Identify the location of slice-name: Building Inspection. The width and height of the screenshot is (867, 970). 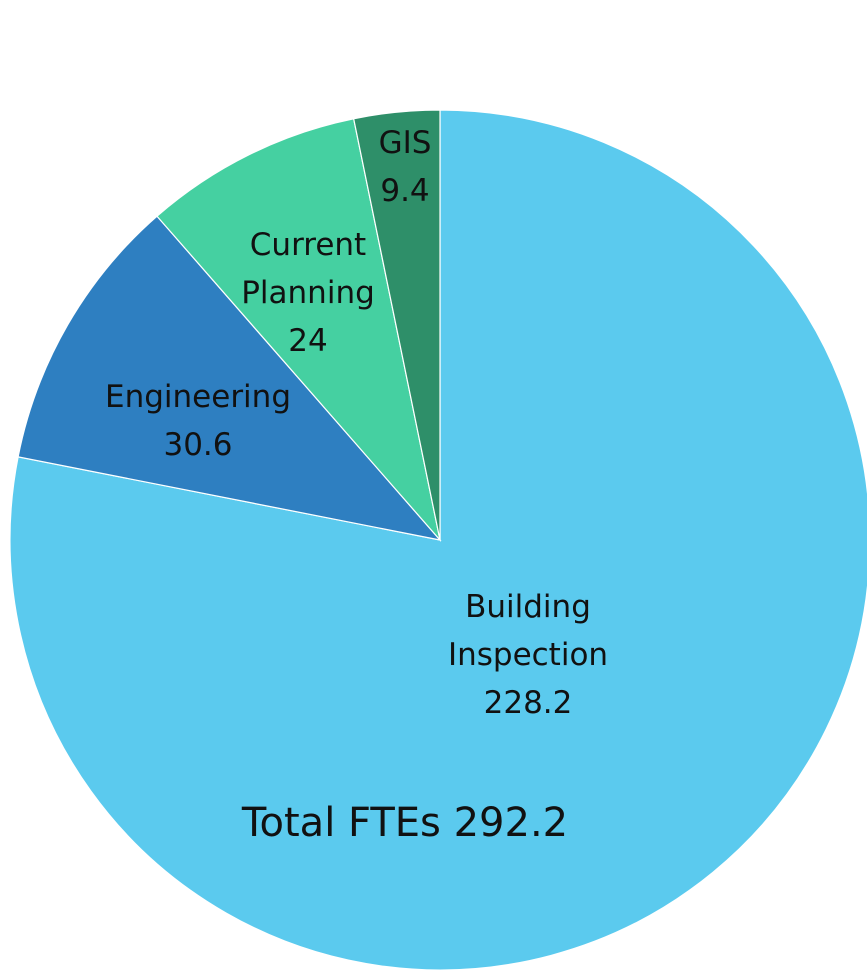
(528, 631).